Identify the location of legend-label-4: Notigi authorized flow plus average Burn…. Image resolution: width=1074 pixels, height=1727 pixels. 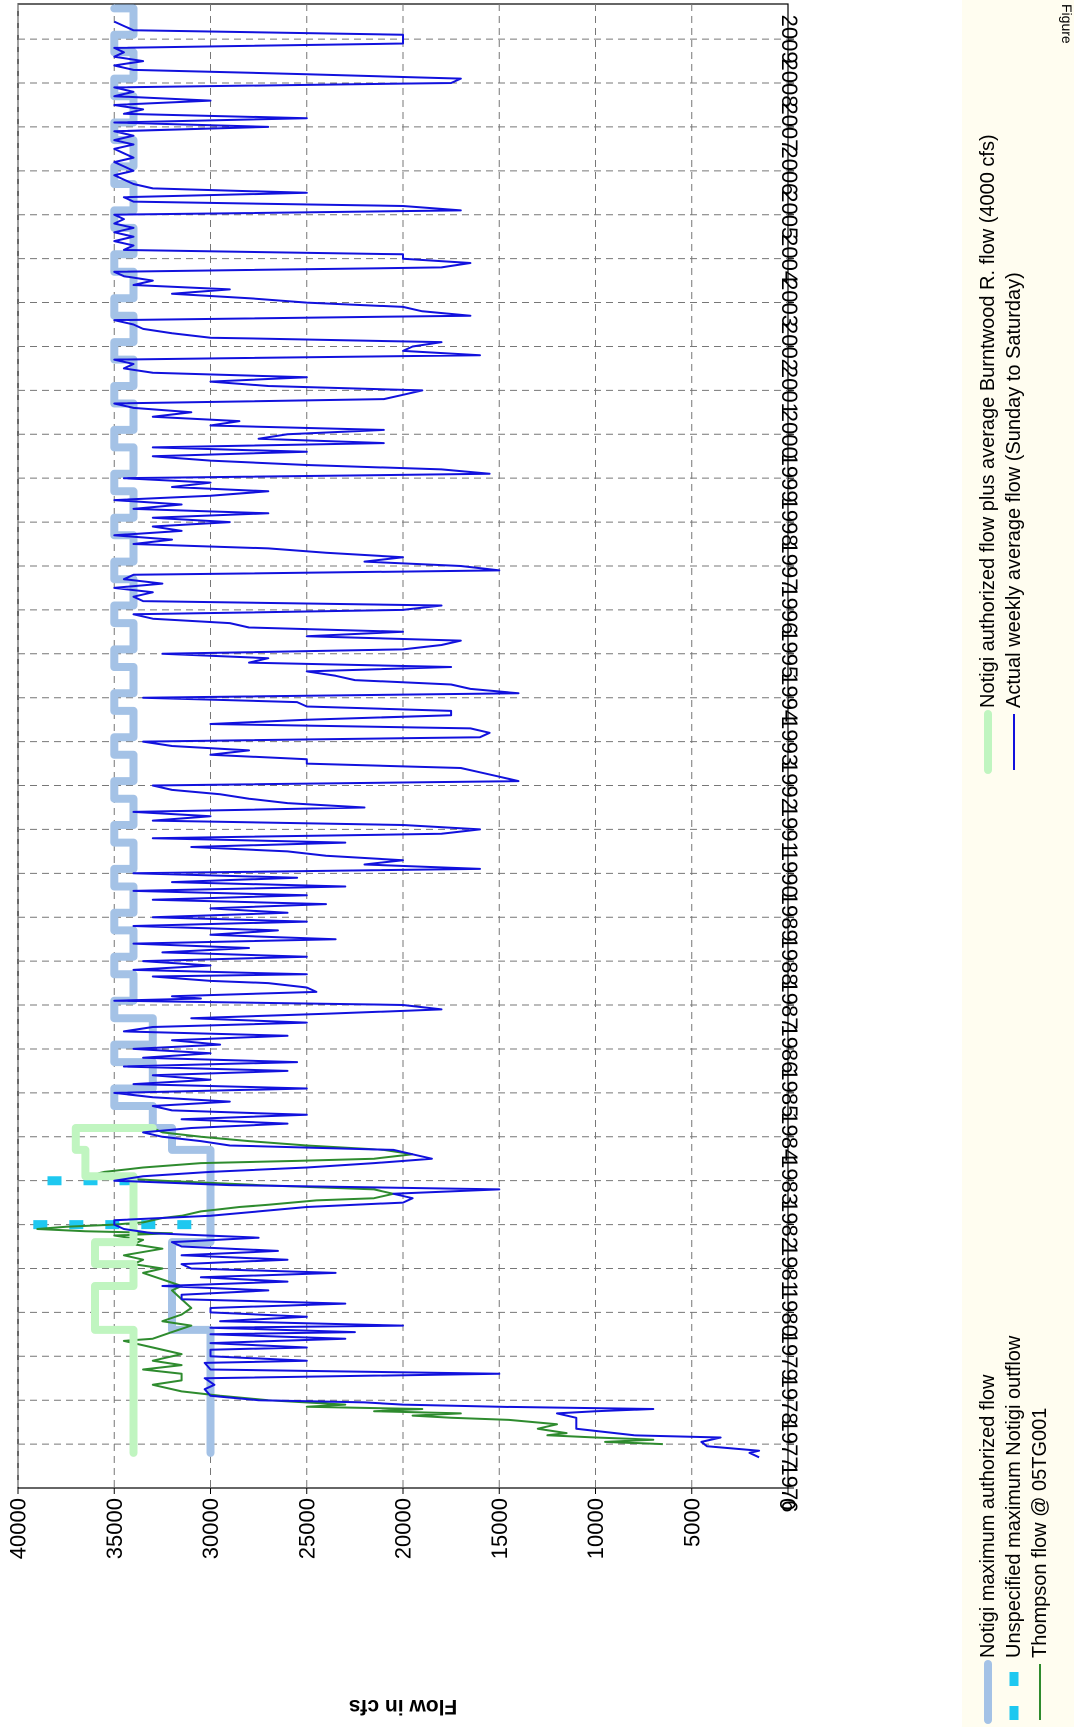
(988, 421).